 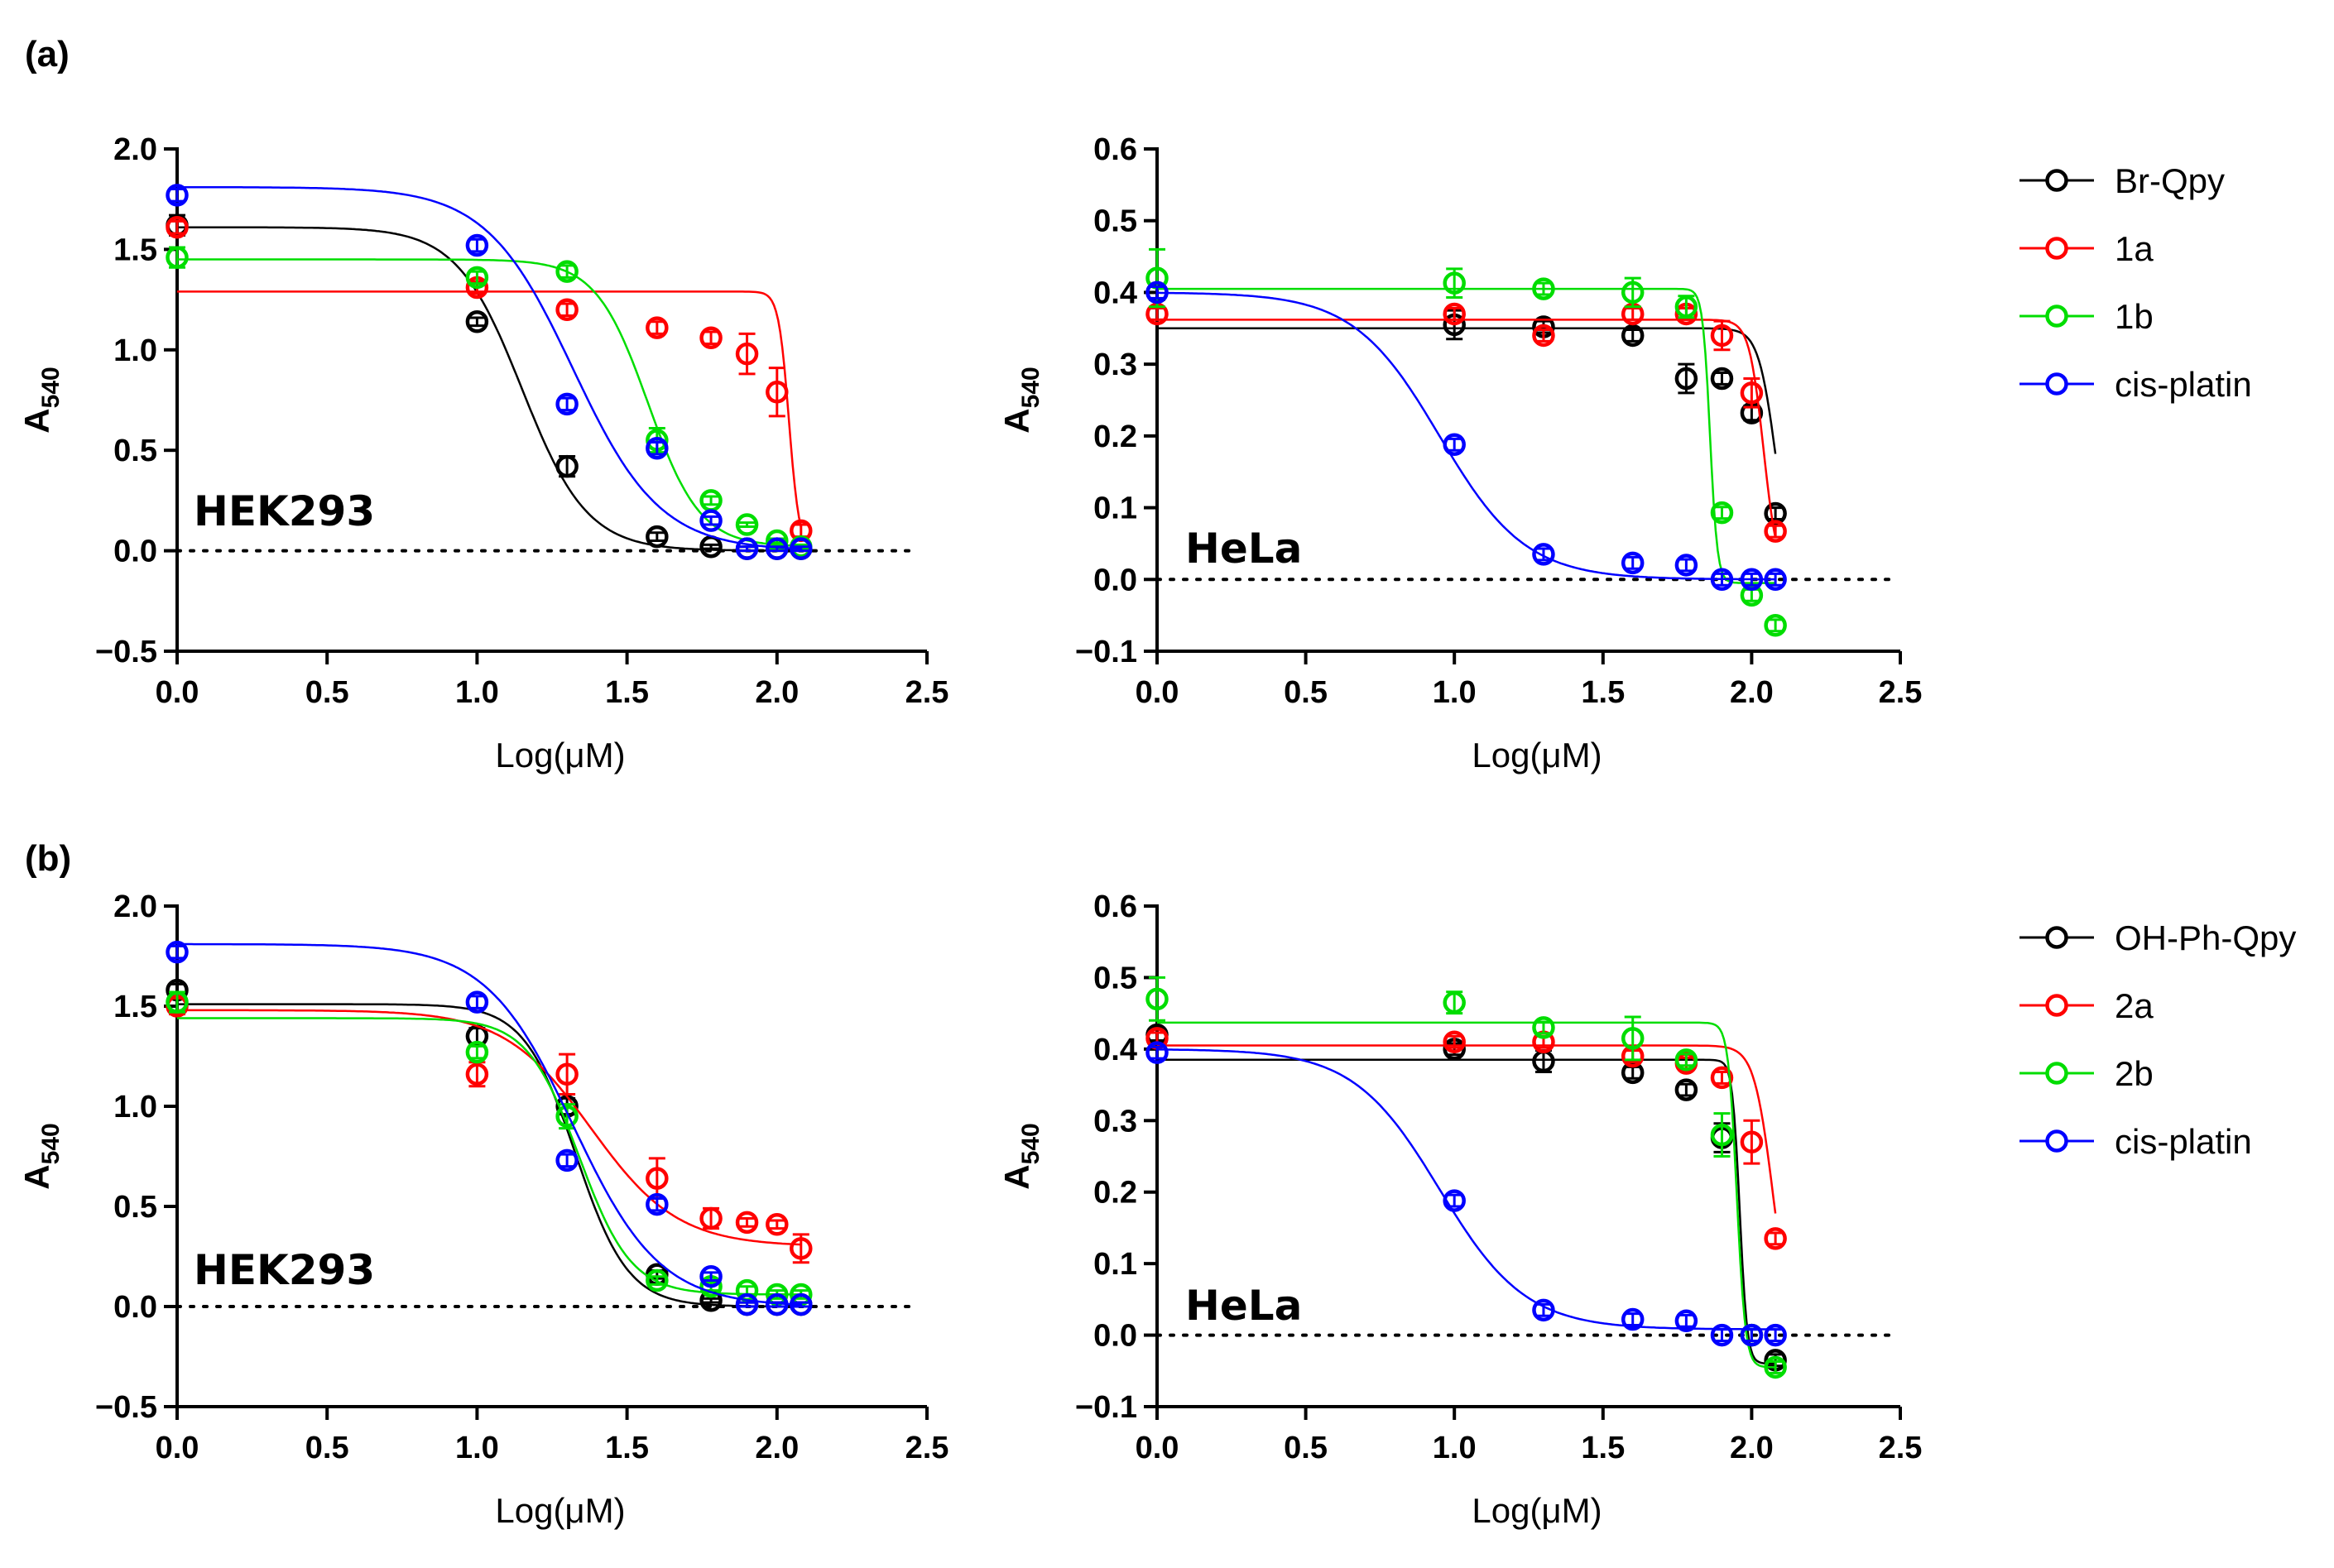 What do you see at coordinates (1467, 391) in the screenshot?
I see `fit-curve-br-qpy` at bounding box center [1467, 391].